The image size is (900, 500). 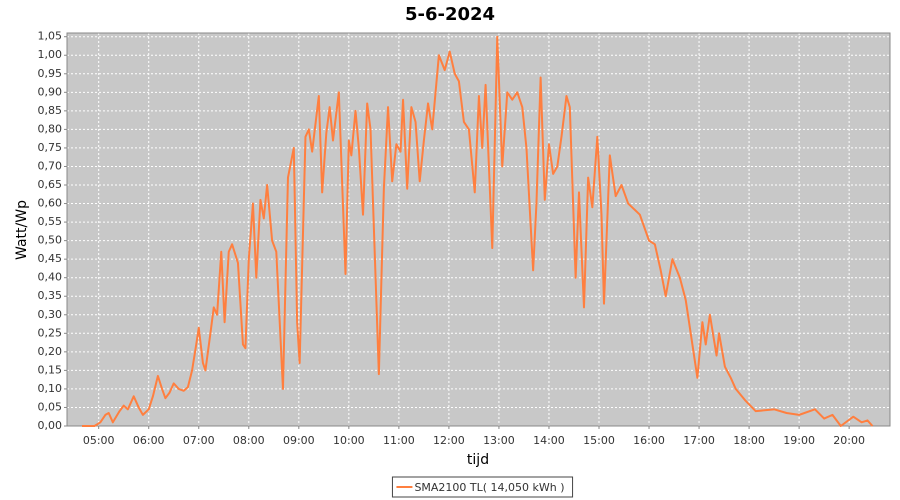 I want to click on x-tick-label: 07:00, so click(x=199, y=440).